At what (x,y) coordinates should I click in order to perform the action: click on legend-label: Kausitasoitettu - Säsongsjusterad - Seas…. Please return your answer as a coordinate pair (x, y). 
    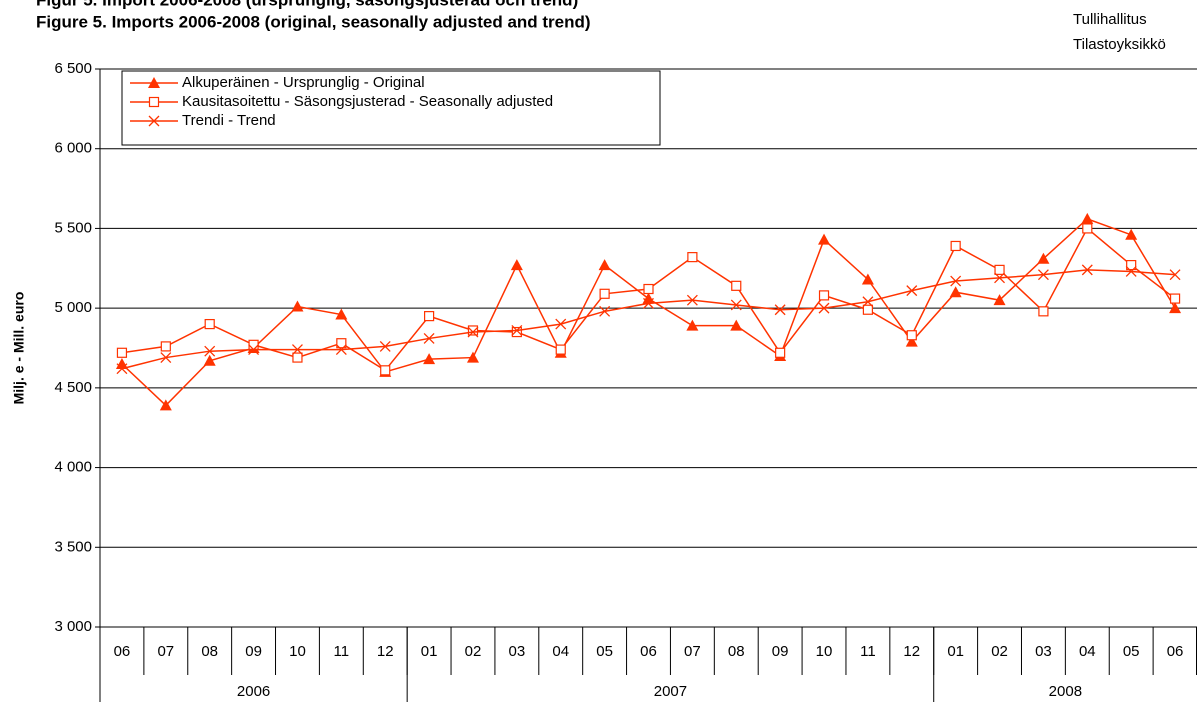
    Looking at the image, I should click on (367, 101).